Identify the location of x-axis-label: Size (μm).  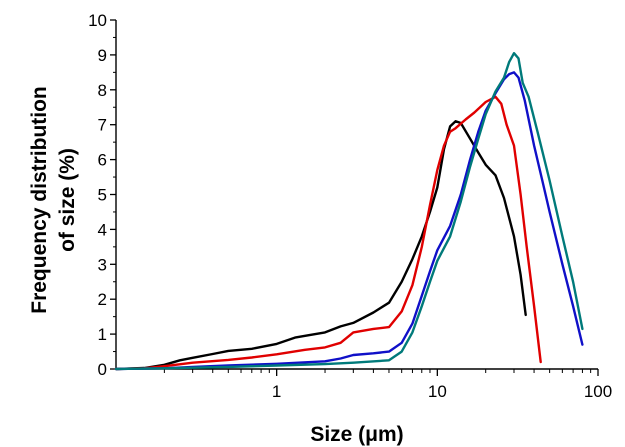
(356, 434).